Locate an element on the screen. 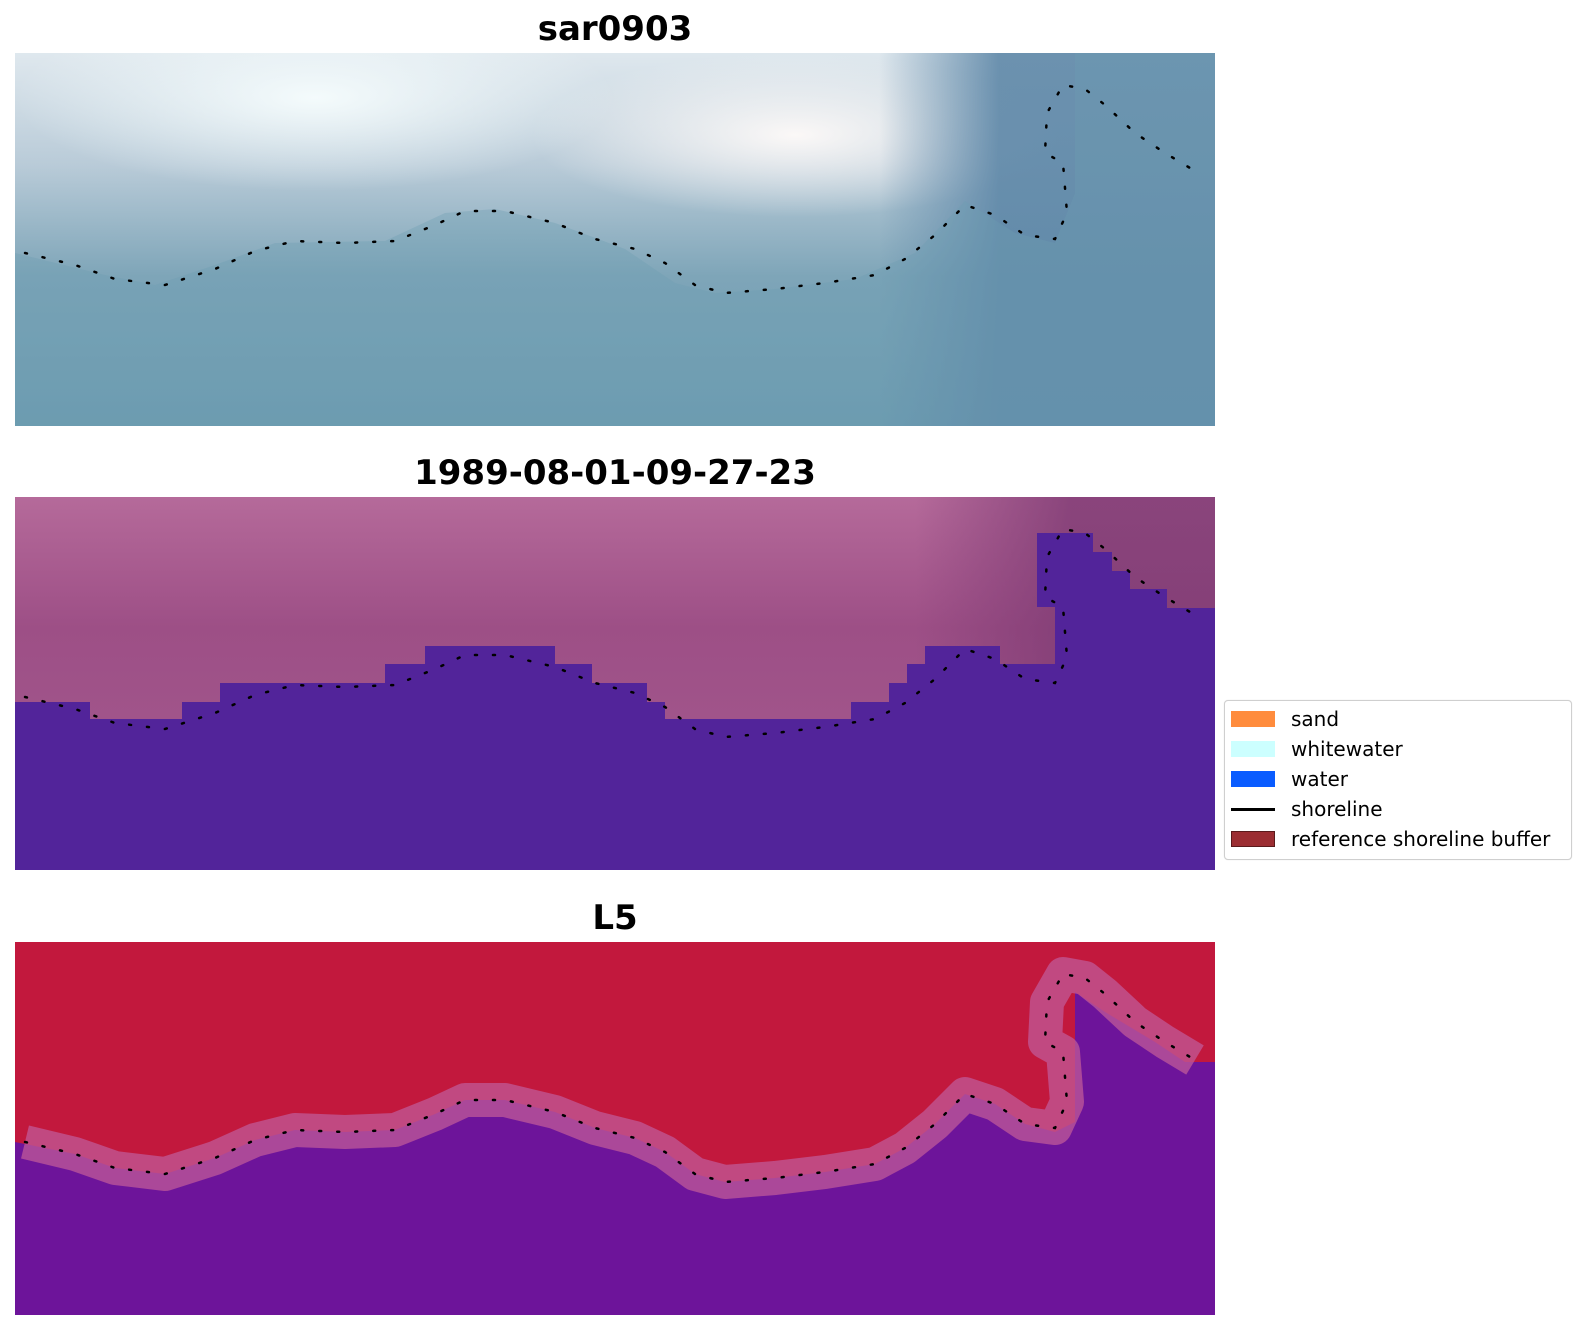 The image size is (1580, 1337). legend-label-sand: sand is located at coordinates (1315, 719).